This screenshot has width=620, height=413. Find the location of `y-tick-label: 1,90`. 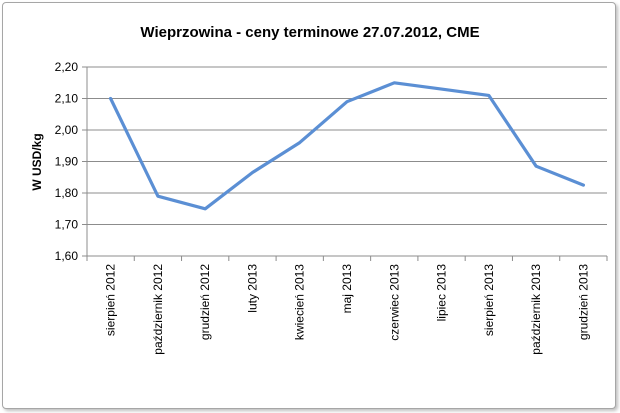

y-tick-label: 1,90 is located at coordinates (67, 162).